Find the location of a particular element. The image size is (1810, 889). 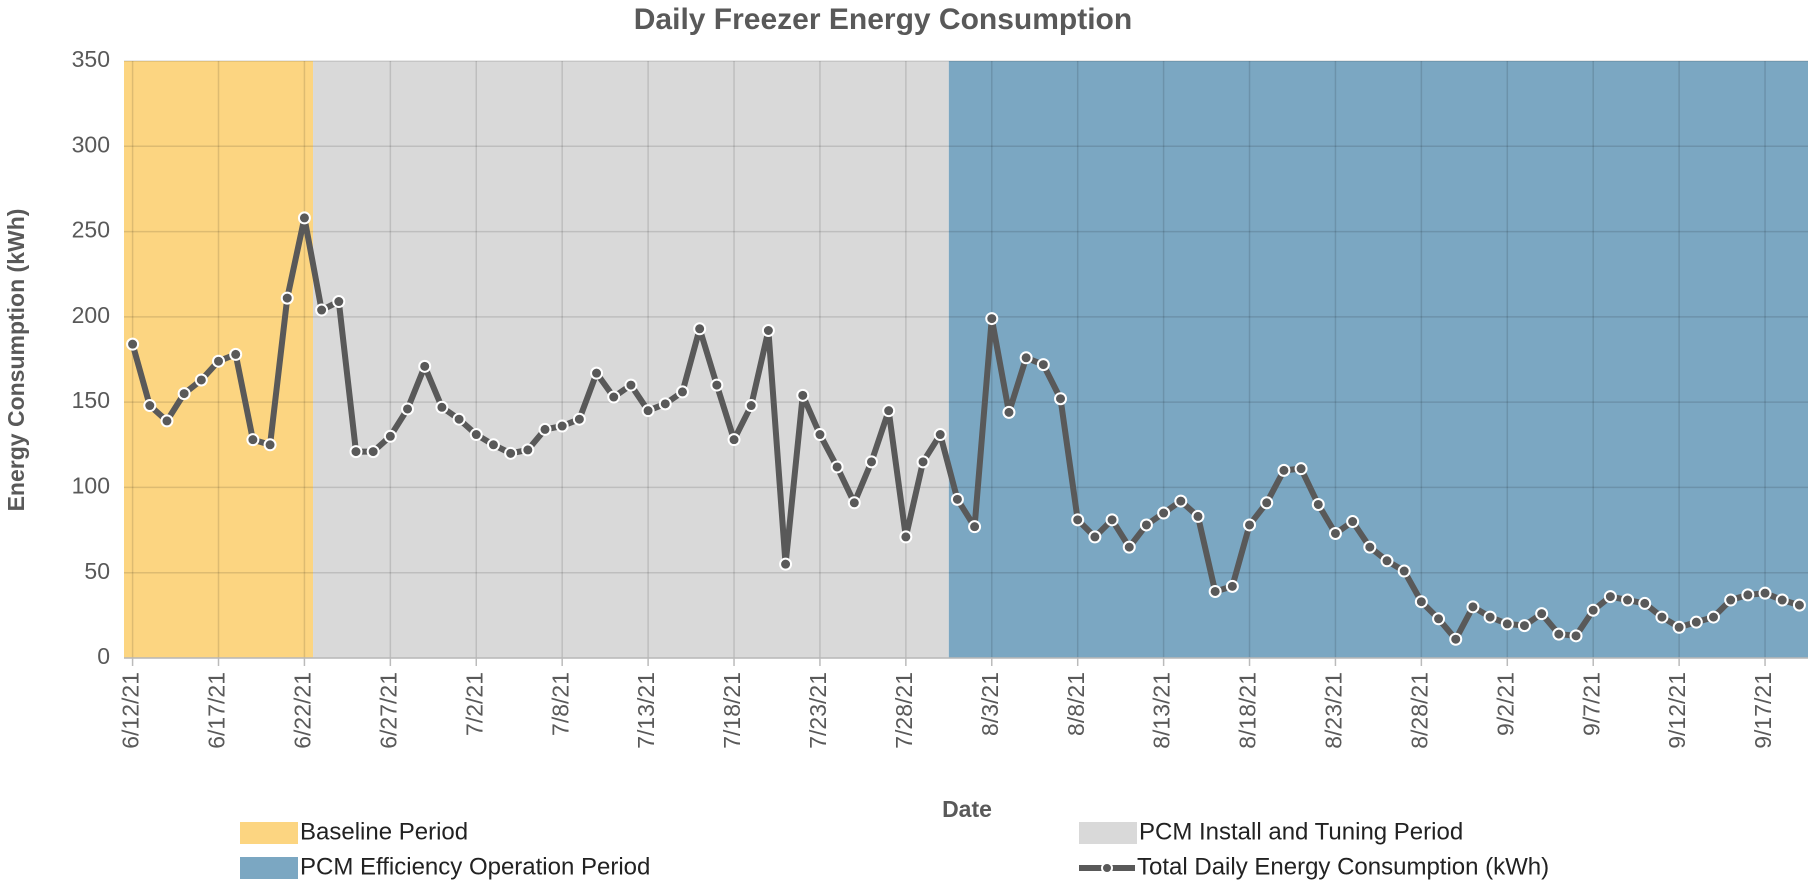

x-tick-label: 8/8/21 is located at coordinates (1076, 704).